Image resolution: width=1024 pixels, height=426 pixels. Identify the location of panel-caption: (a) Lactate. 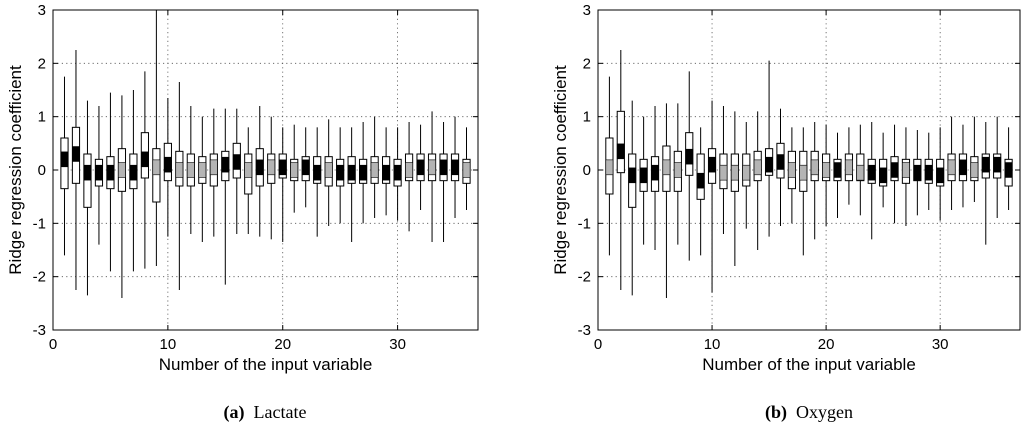
(265, 412).